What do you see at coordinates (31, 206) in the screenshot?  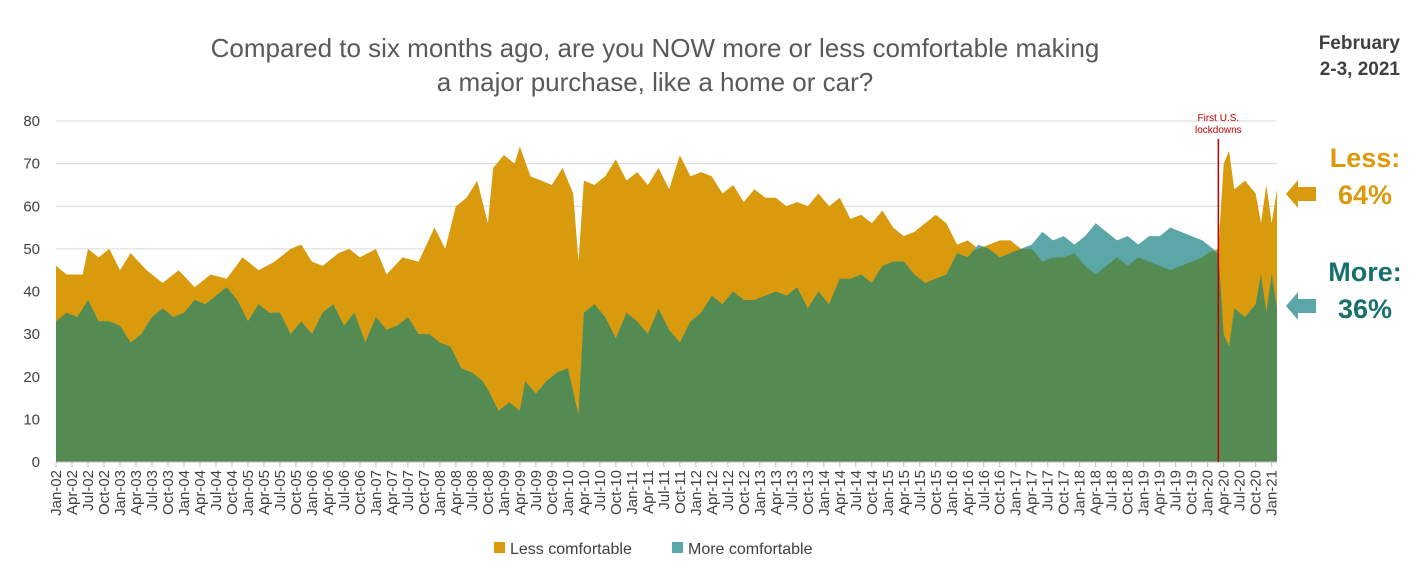 I see `y-tick-label: 60` at bounding box center [31, 206].